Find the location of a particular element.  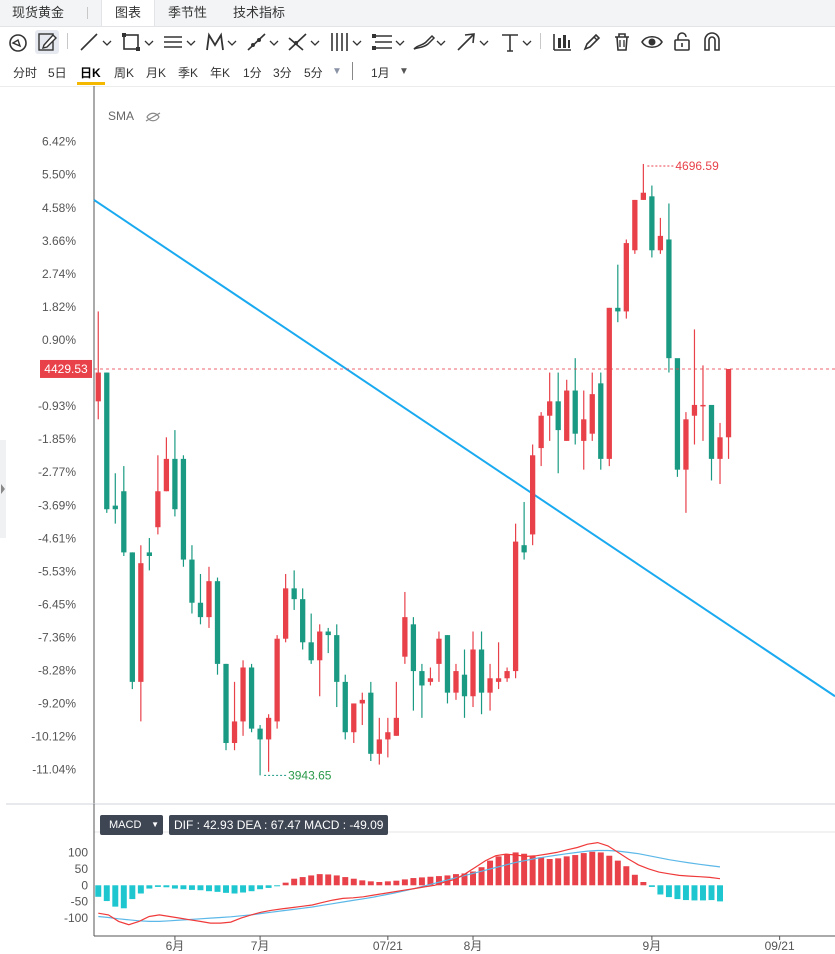

period-5min: 5分 is located at coordinates (313, 73).